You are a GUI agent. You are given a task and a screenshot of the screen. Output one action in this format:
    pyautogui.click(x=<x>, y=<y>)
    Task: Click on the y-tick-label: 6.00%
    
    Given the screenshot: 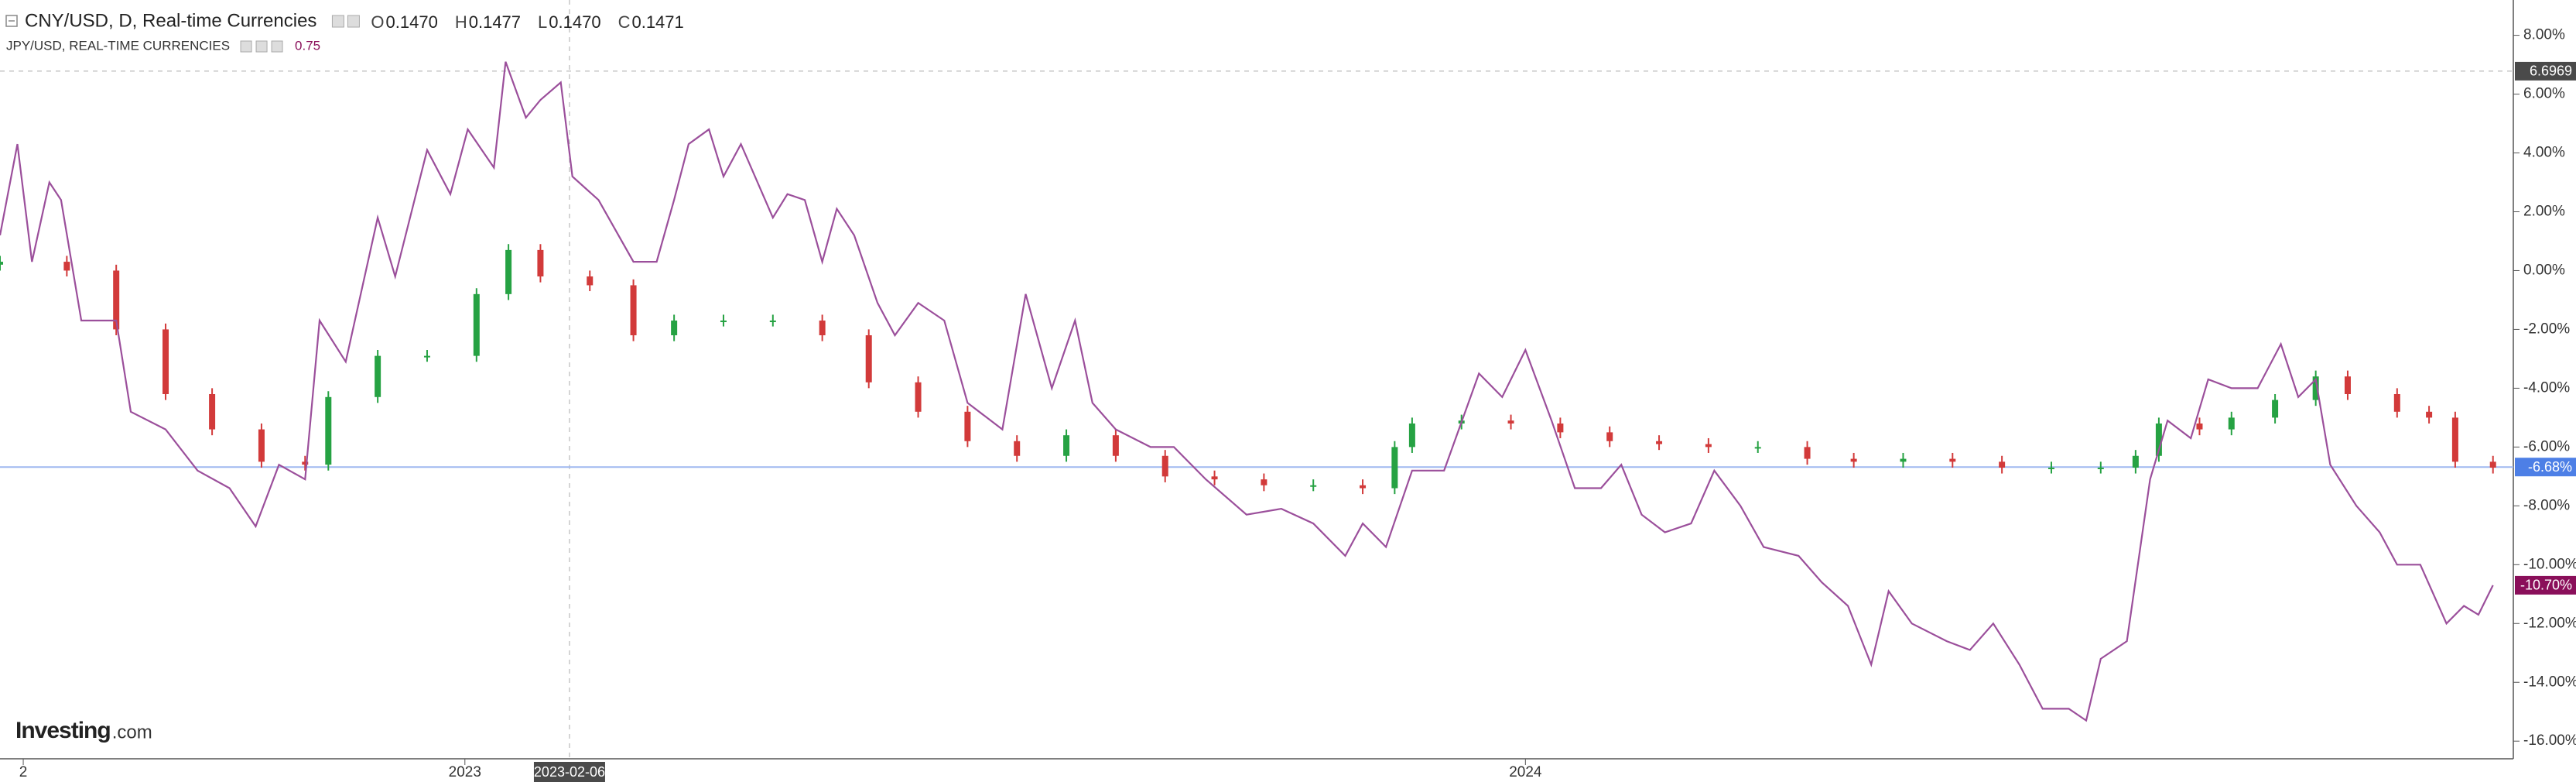 What is the action you would take?
    pyautogui.click(x=2544, y=94)
    